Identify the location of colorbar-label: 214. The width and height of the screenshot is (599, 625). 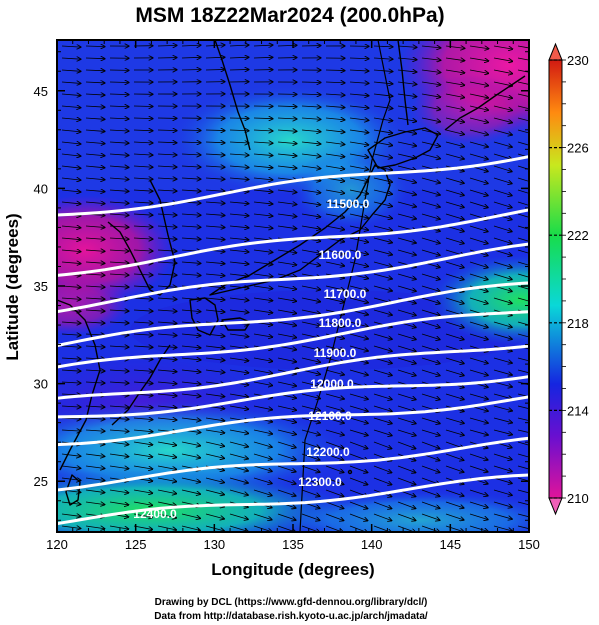
(578, 410).